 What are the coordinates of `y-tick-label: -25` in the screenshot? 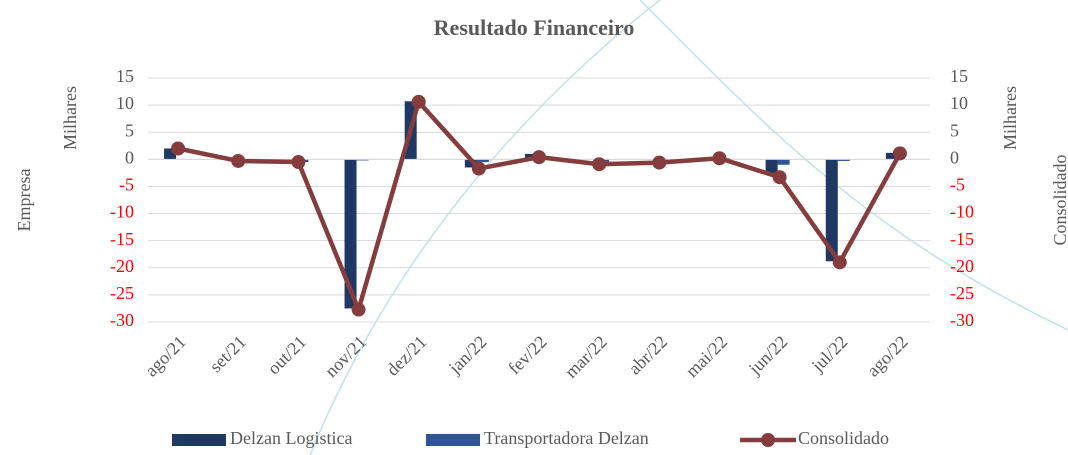 It's located at (122, 293).